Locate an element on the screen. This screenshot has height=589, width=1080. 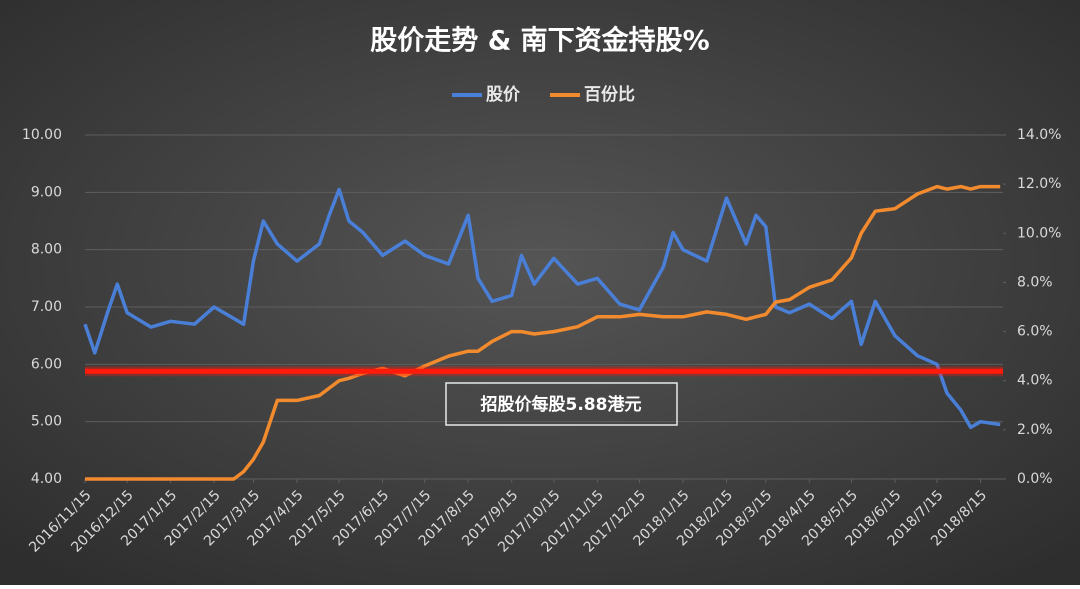
legend-label: 百份比 is located at coordinates (609, 94).